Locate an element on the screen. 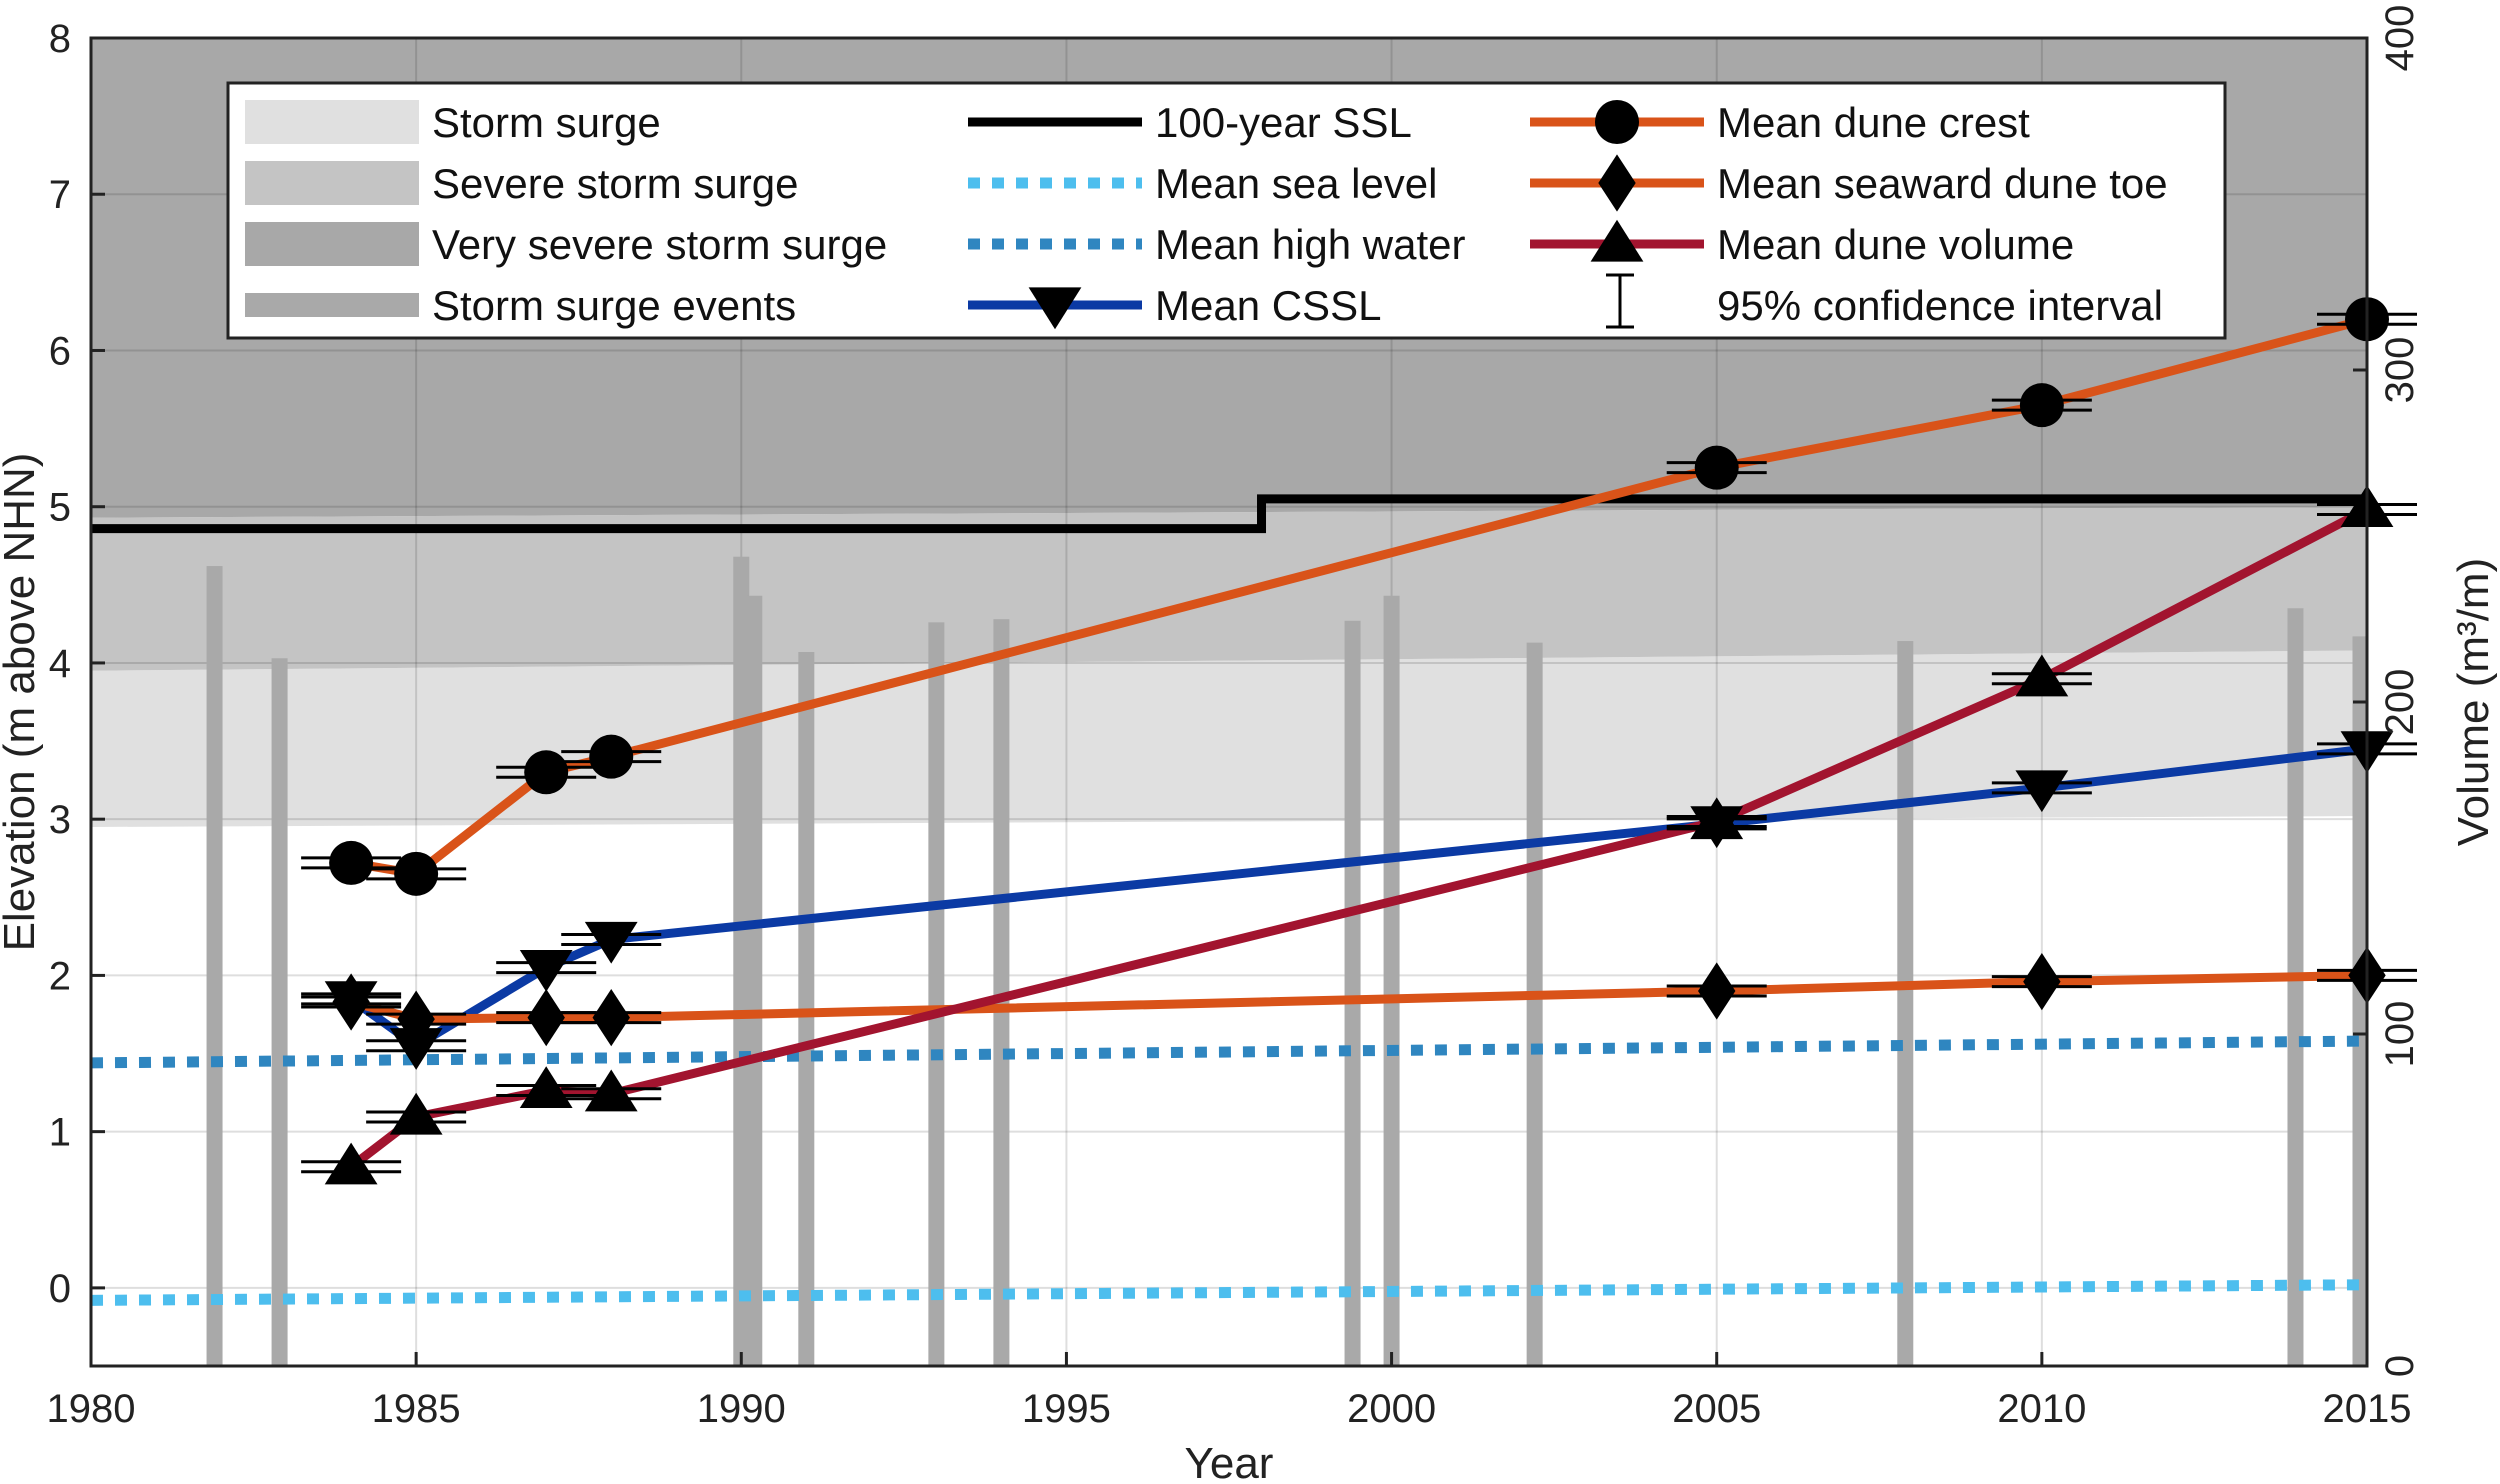  y2-tick-label: 0 is located at coordinates (2400, 1366).